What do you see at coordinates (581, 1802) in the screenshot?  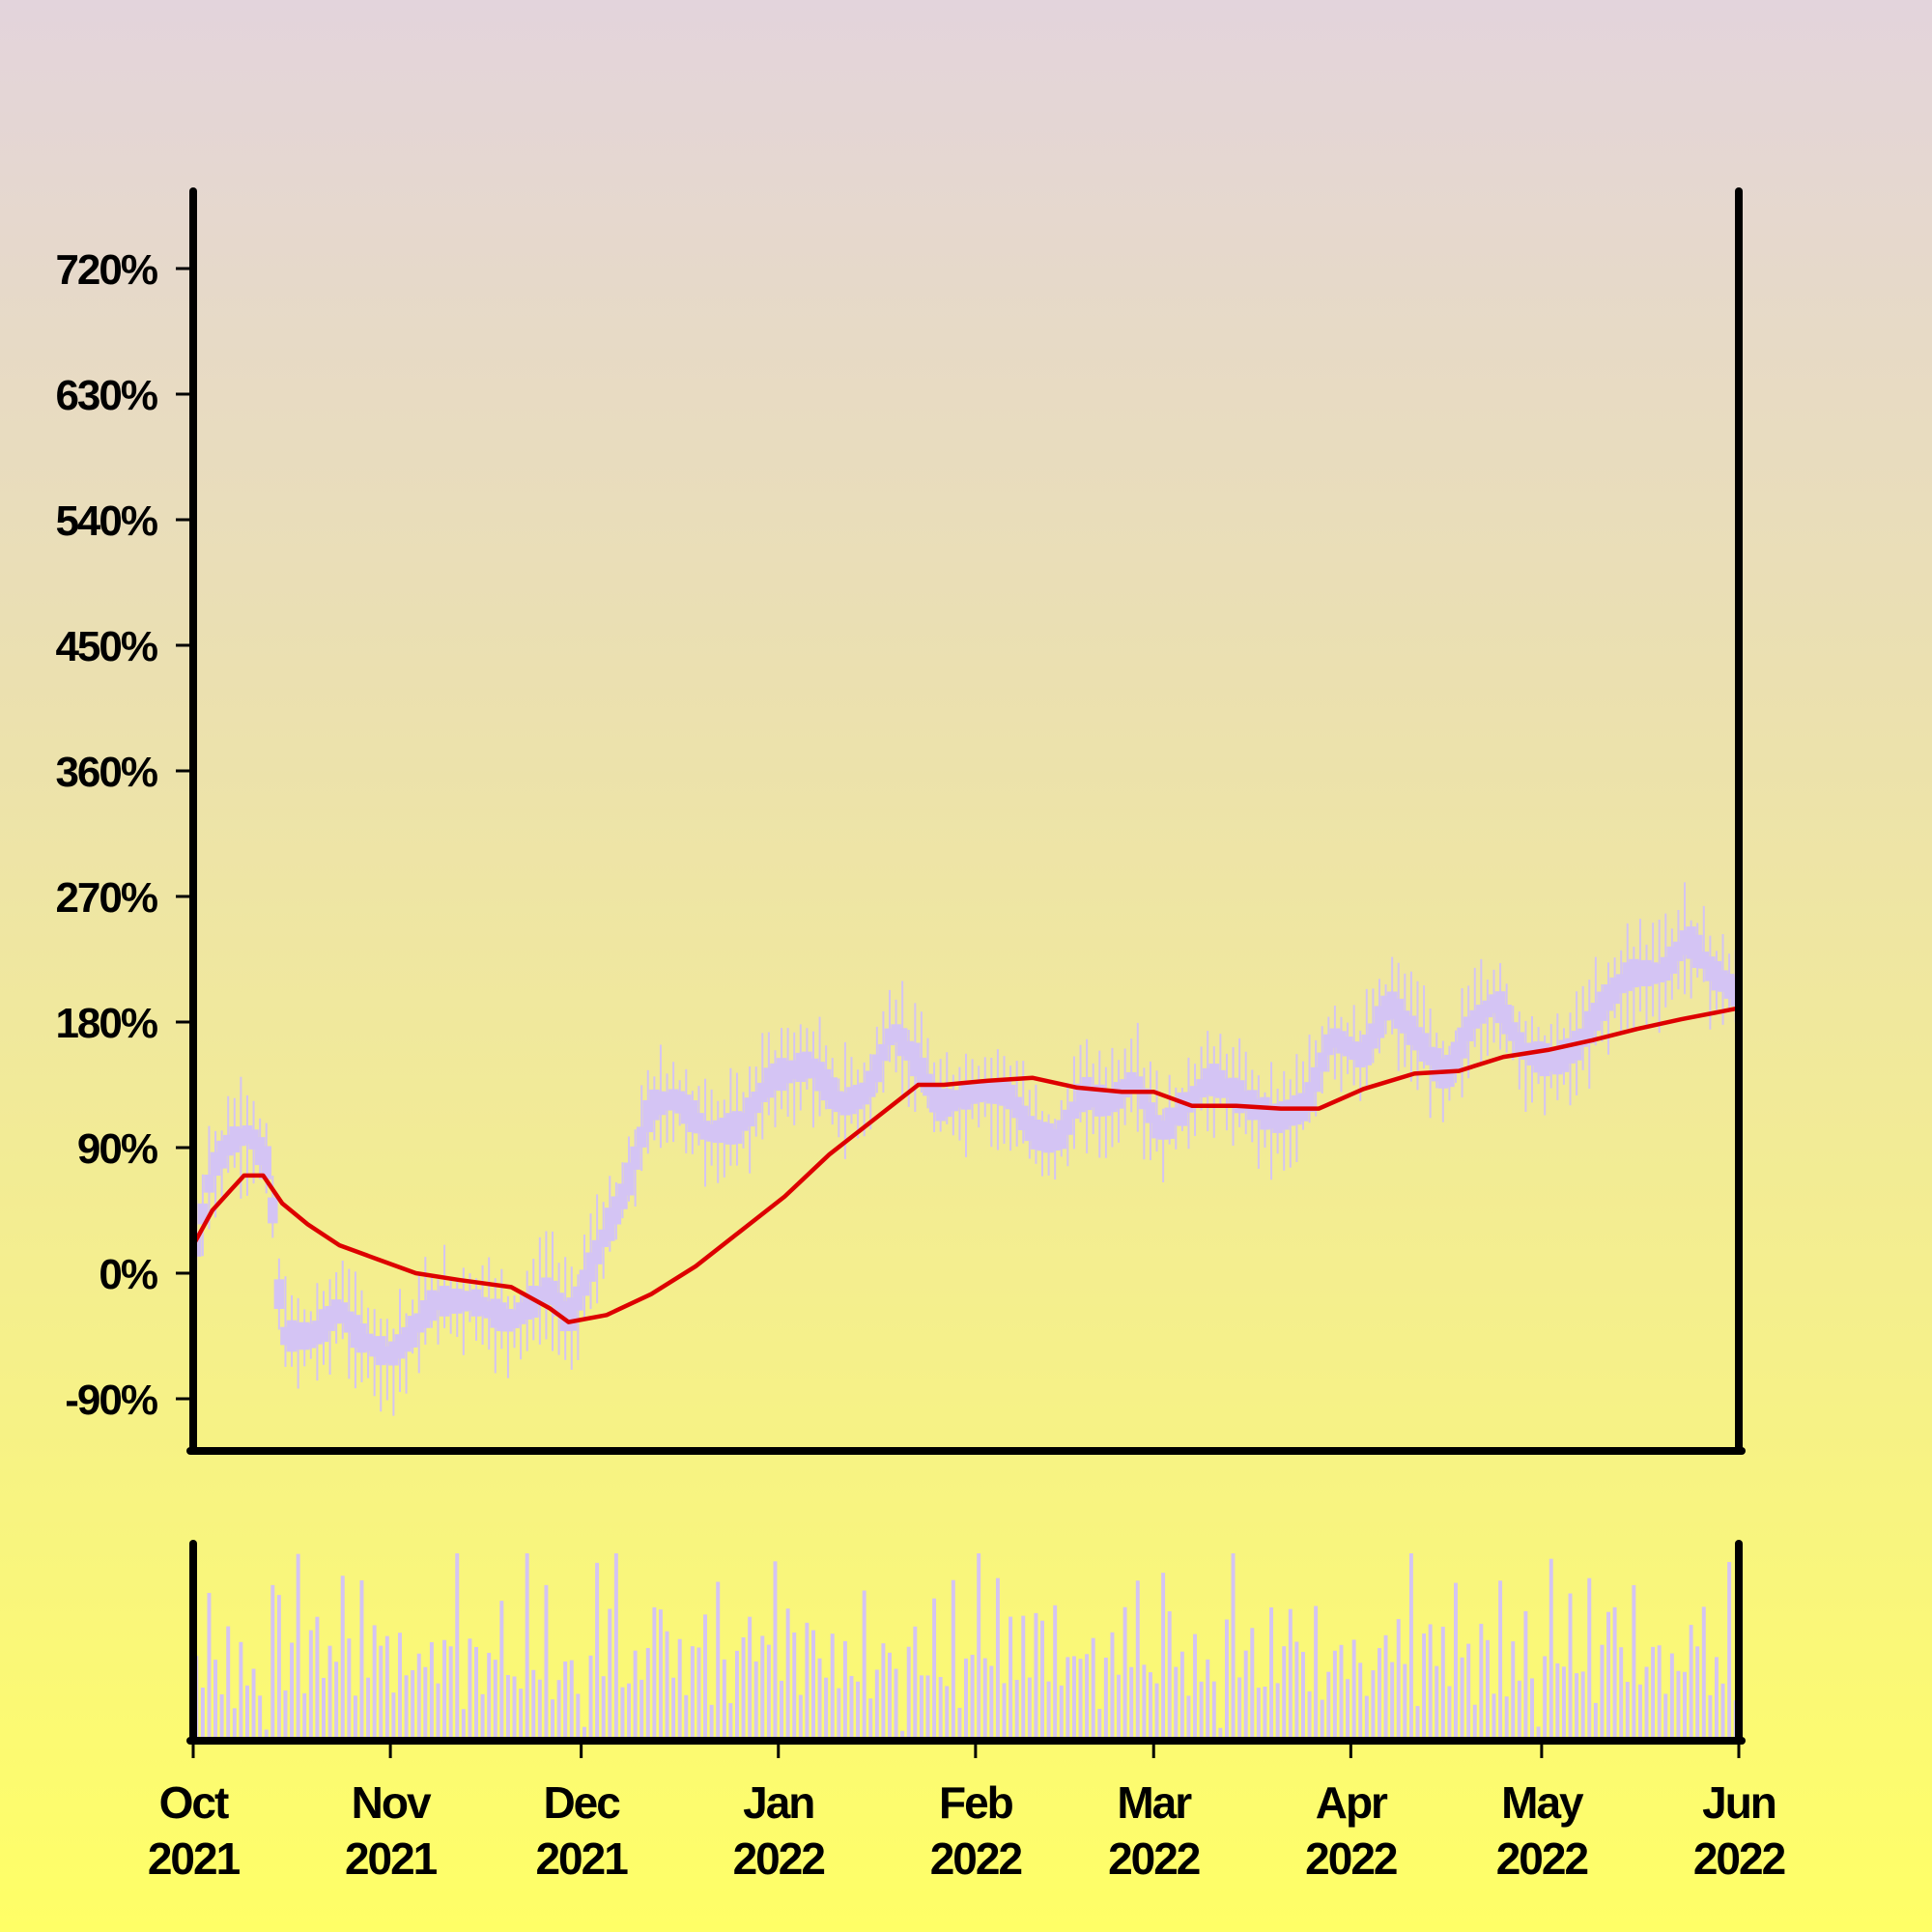 I see `x-tick-month: Dec` at bounding box center [581, 1802].